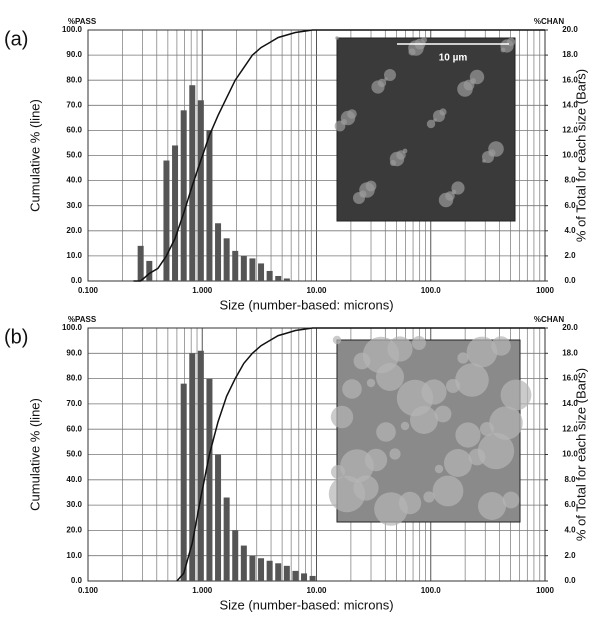 This screenshot has height=634, width=600. I want to click on y2-tick-label: 4.0, so click(570, 230).